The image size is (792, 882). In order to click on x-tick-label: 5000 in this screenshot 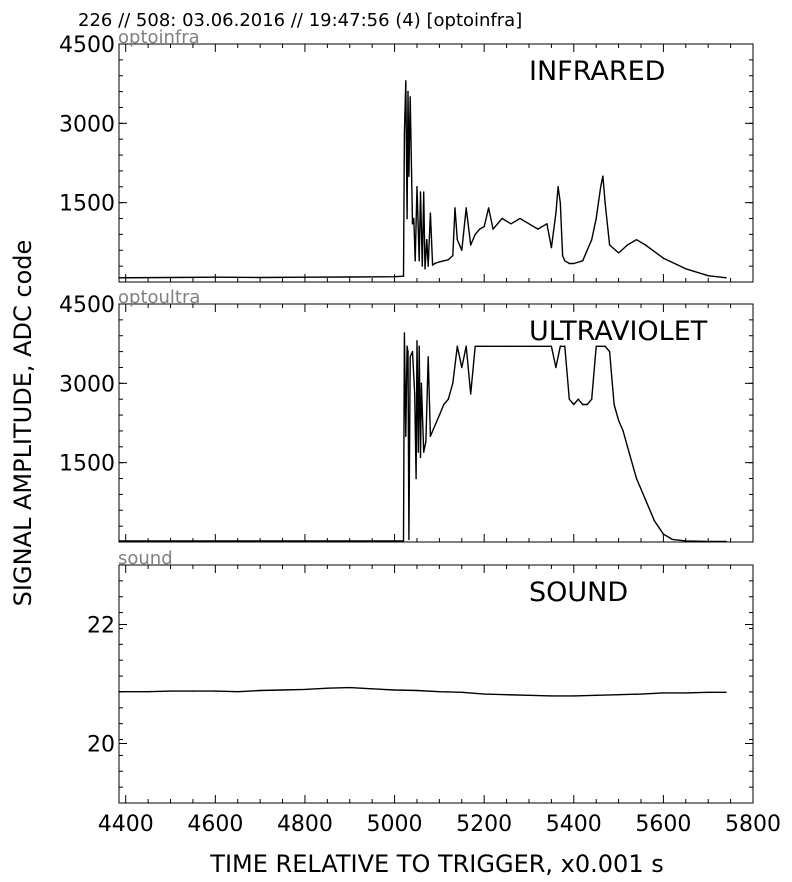, I will do `click(395, 824)`.